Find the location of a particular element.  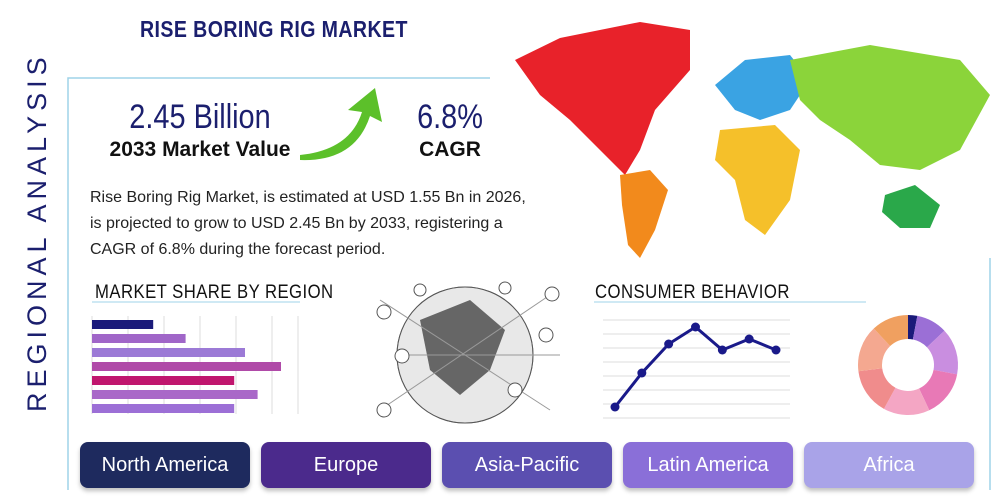

region-button: Latin America is located at coordinates (708, 465).